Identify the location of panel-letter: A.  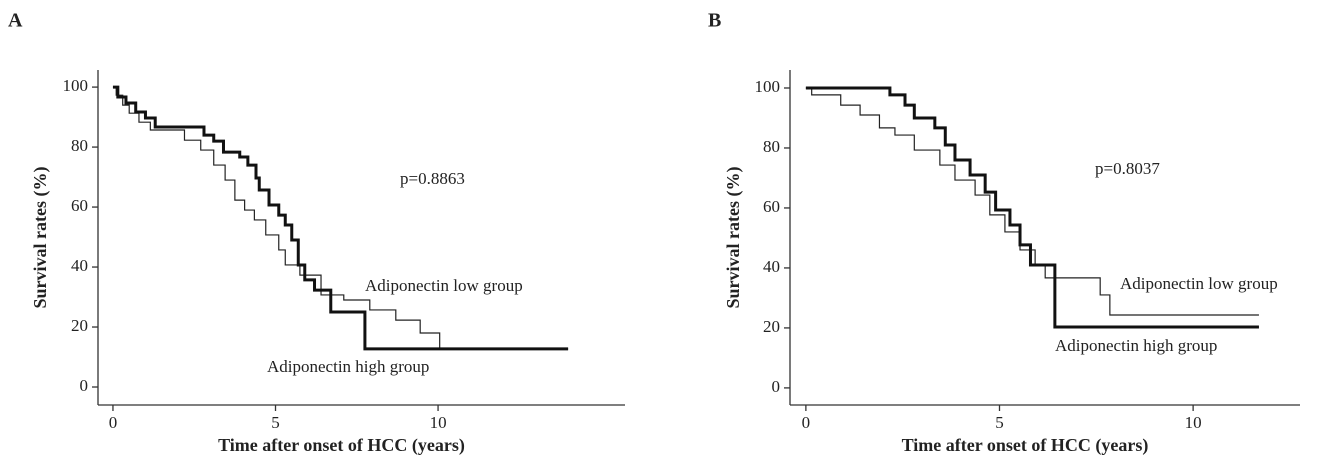
(15, 21).